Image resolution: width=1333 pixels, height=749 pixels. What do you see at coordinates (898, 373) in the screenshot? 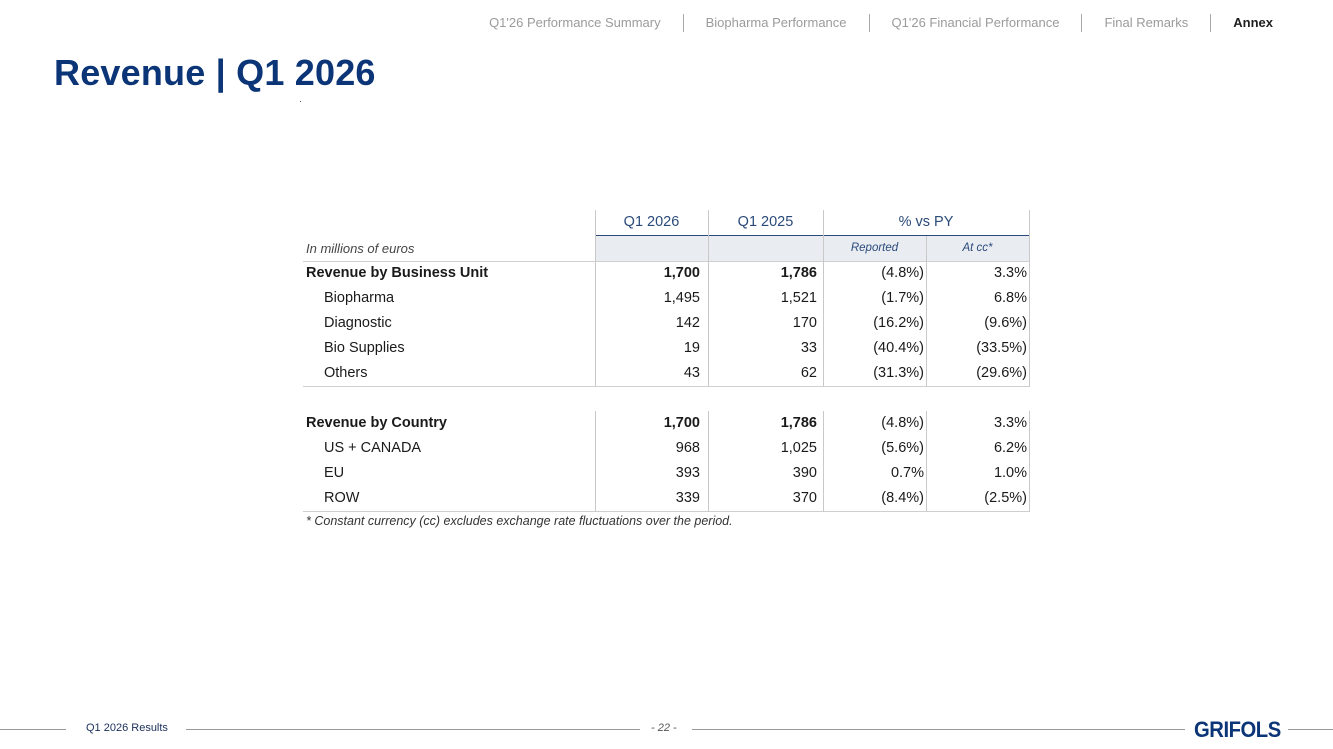
I see `cell-reported: (31.3%)` at bounding box center [898, 373].